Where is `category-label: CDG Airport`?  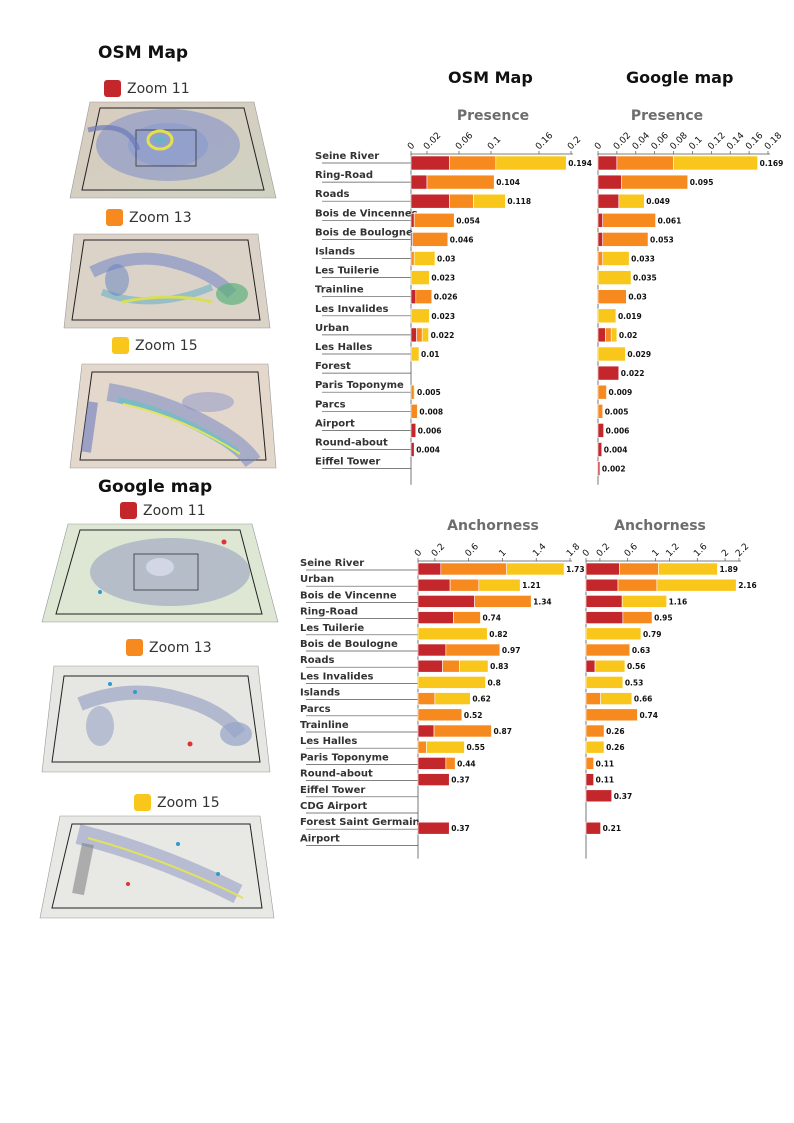
category-label: CDG Airport is located at coordinates (333, 806).